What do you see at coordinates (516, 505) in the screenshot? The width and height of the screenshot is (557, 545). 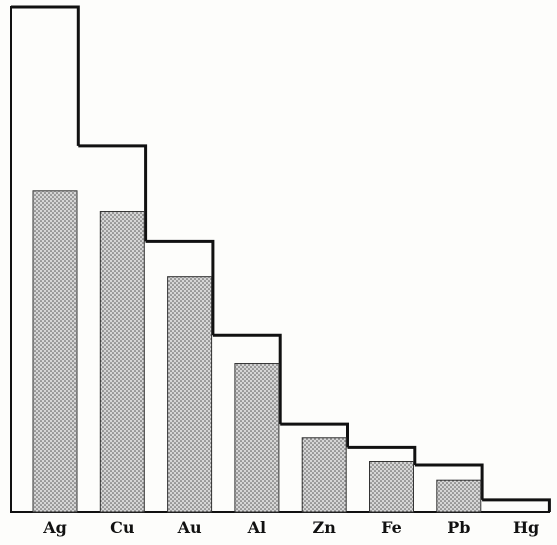 I see `outline-bar-hg` at bounding box center [516, 505].